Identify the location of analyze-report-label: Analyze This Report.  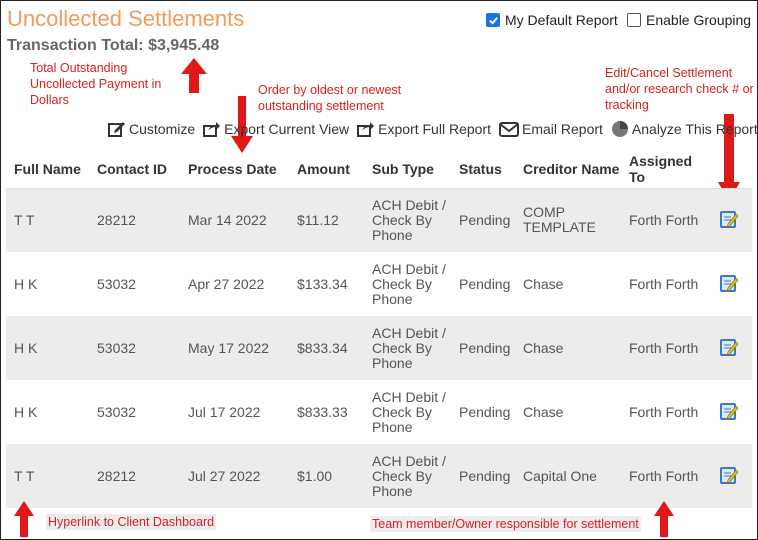
(694, 129).